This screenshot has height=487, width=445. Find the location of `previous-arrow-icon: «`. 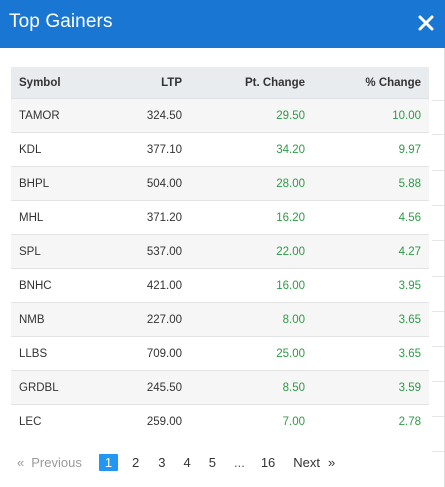

previous-arrow-icon: « is located at coordinates (21, 462).